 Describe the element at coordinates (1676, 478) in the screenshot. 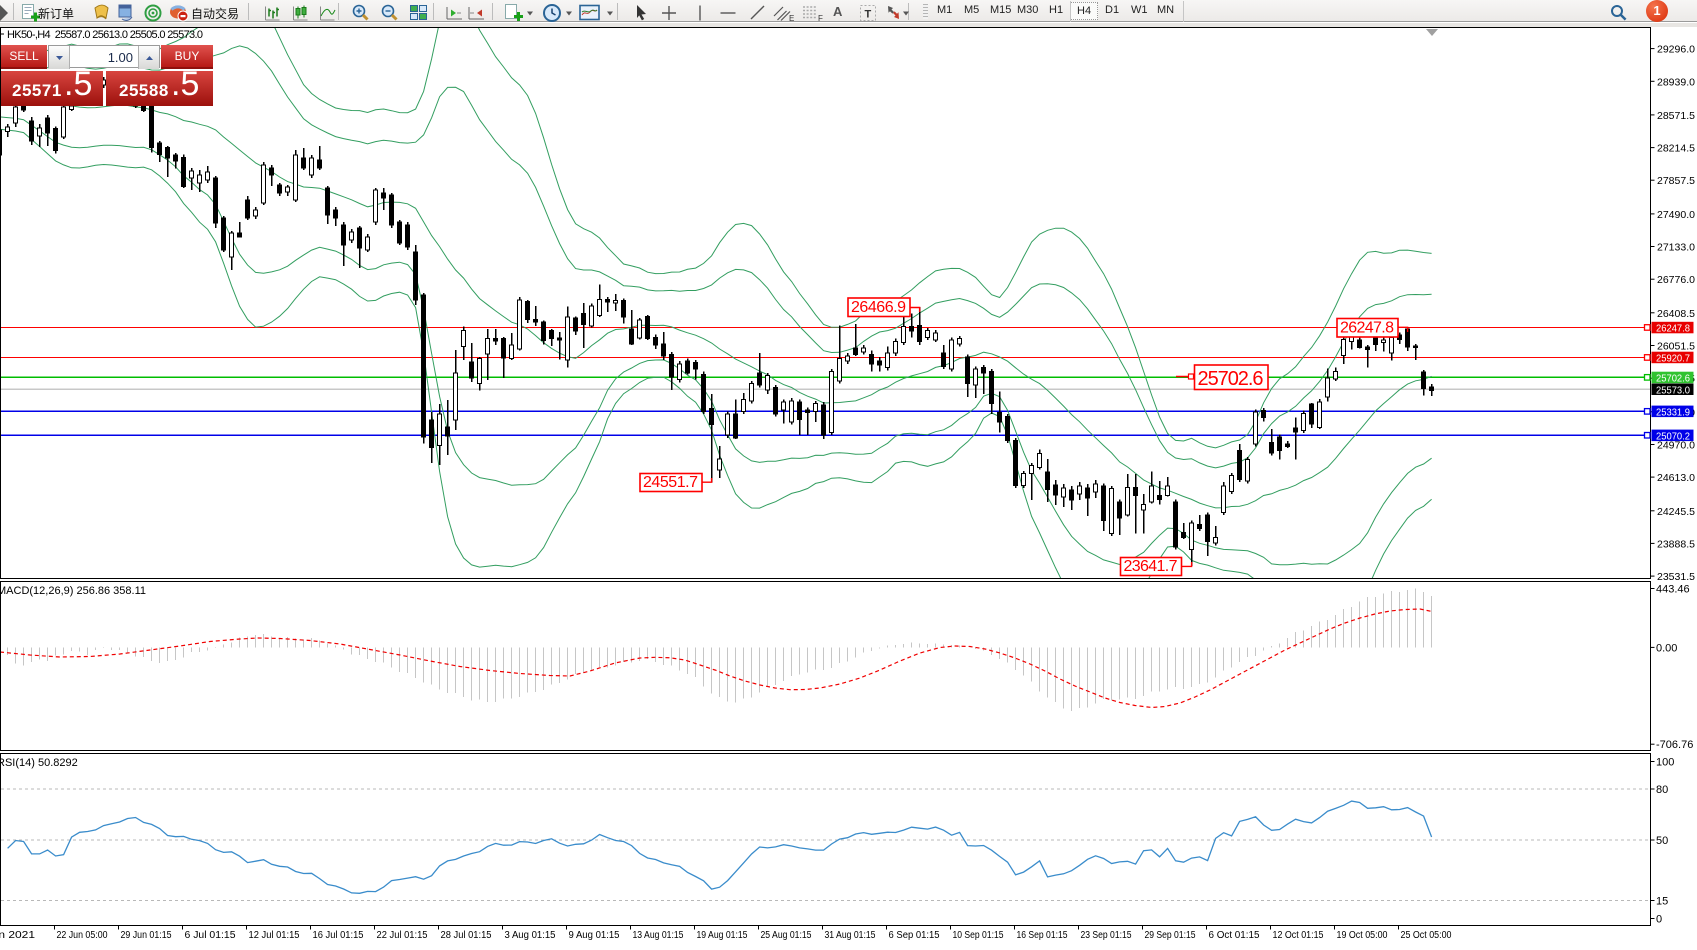

I see `svg-text: 24613.0` at that location.